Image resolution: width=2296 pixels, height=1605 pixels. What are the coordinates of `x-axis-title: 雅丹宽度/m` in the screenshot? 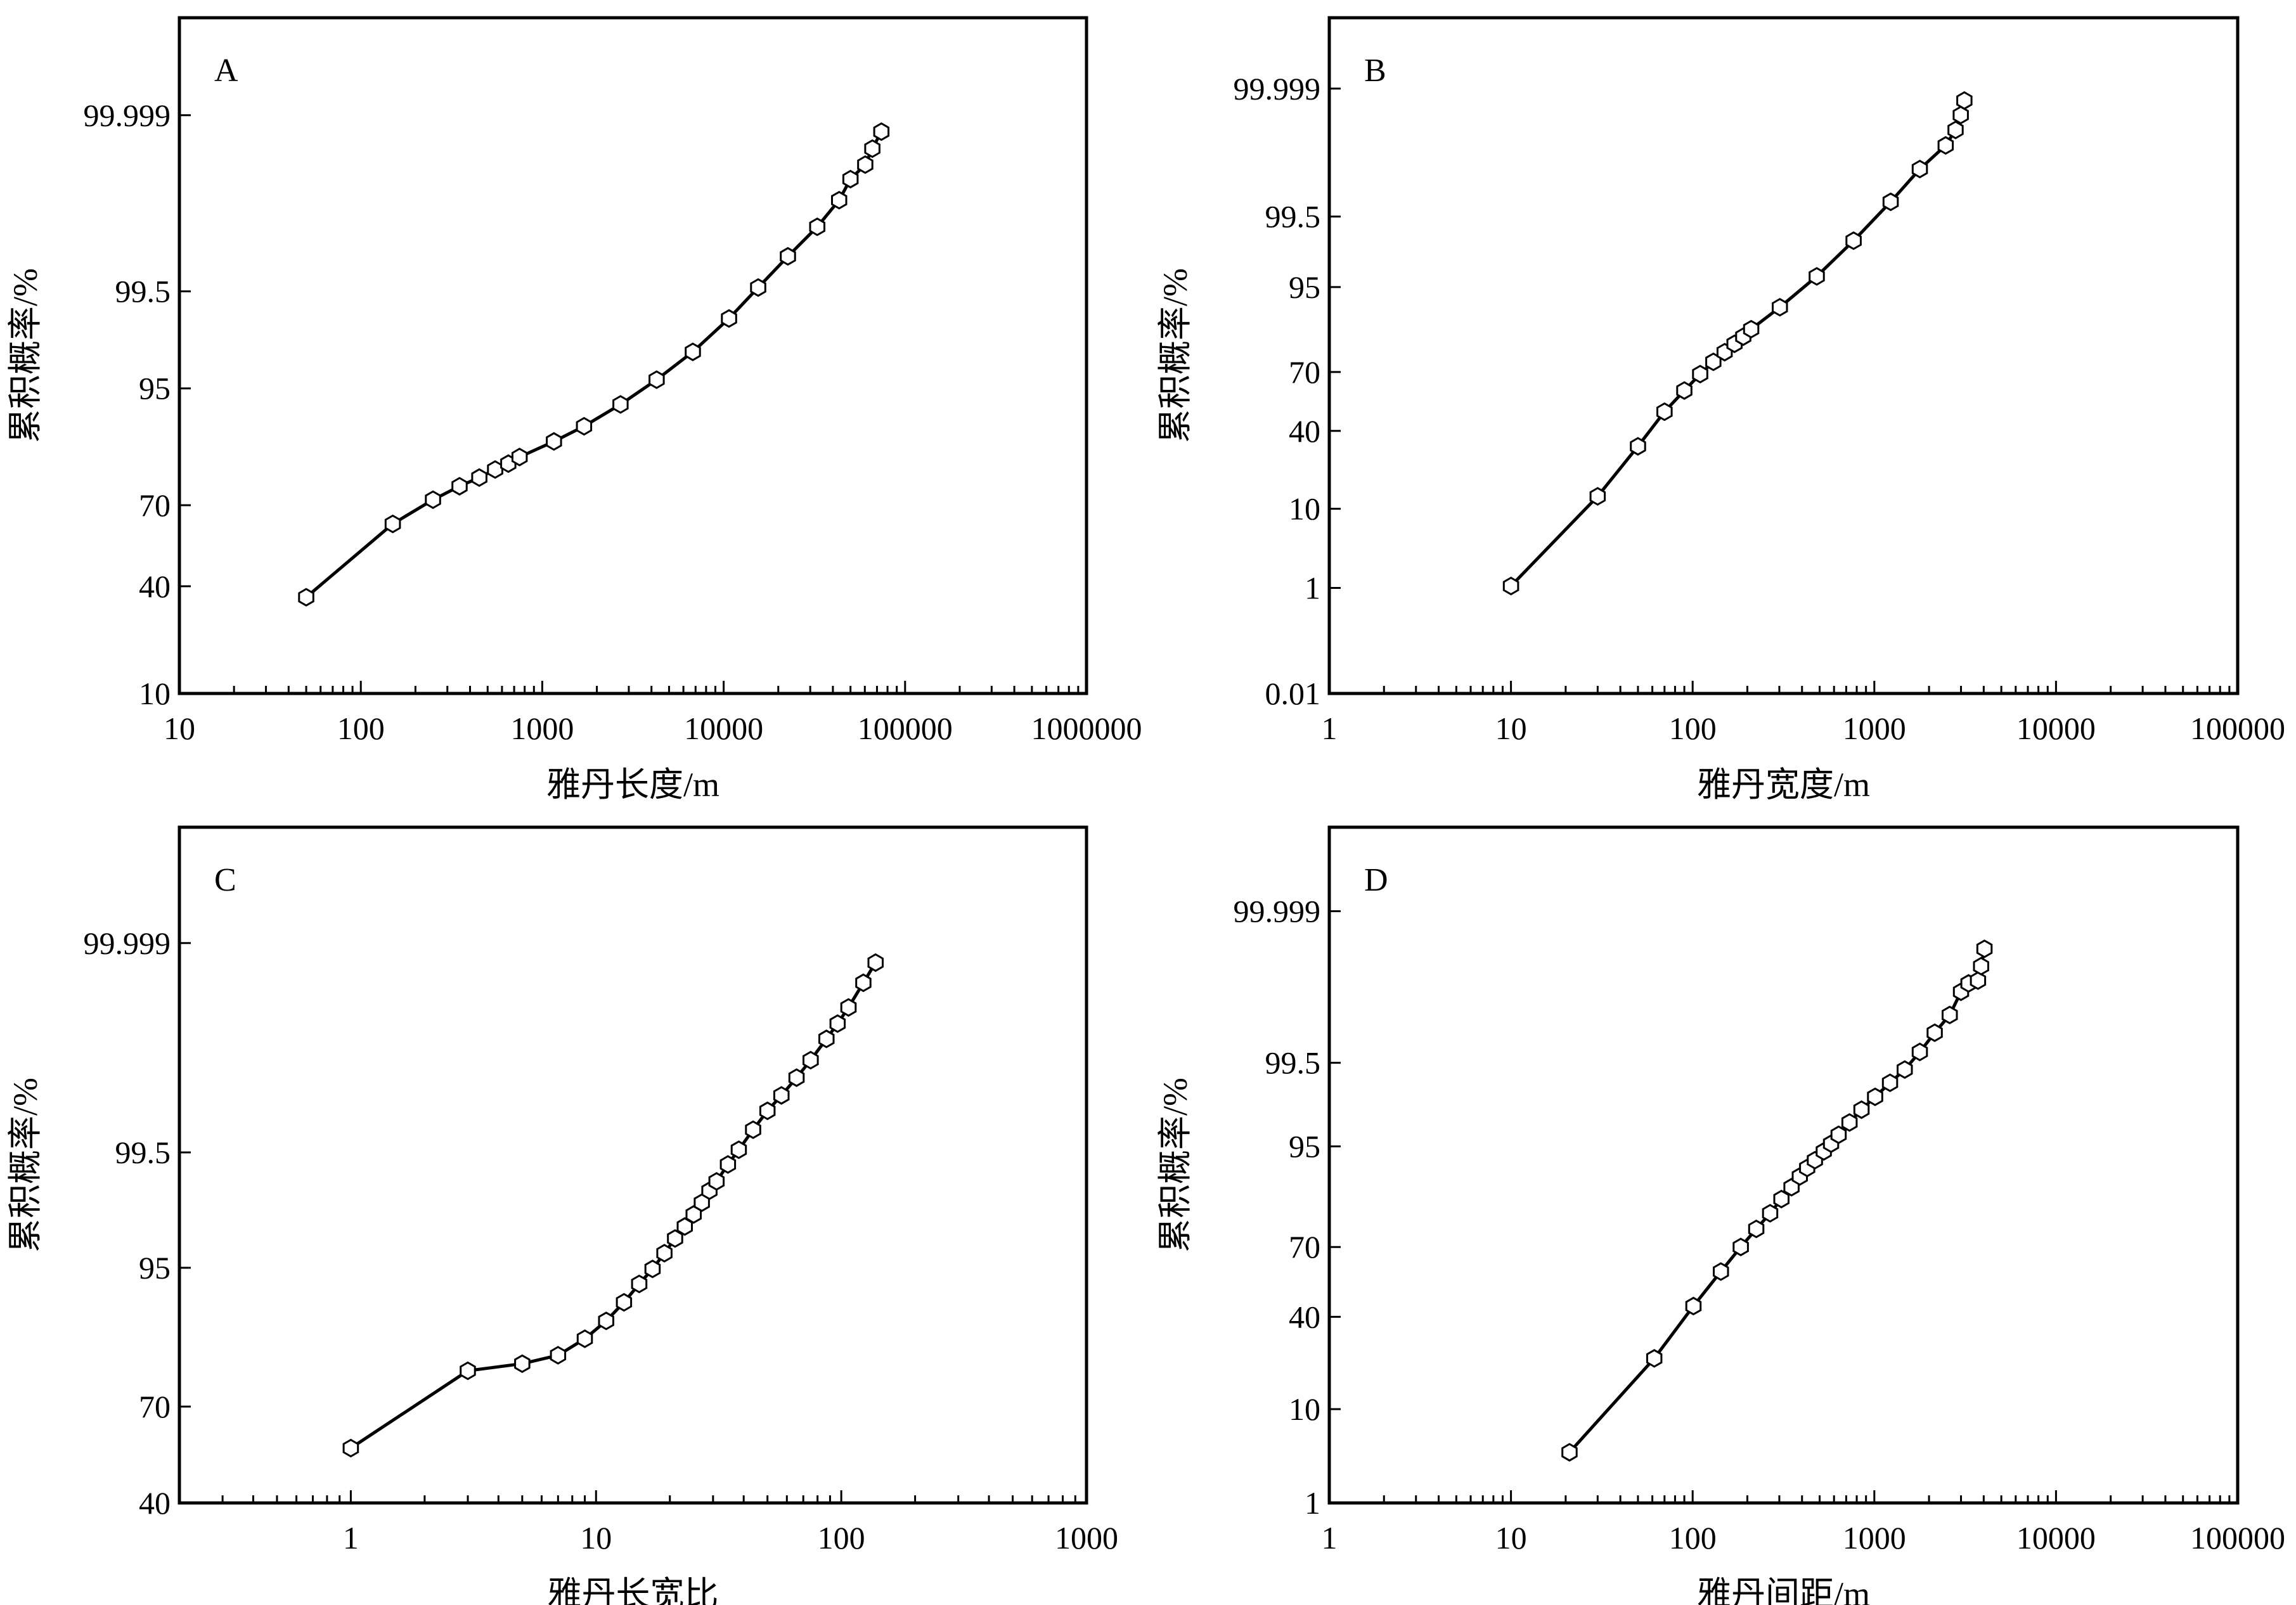 It's located at (1783, 785).